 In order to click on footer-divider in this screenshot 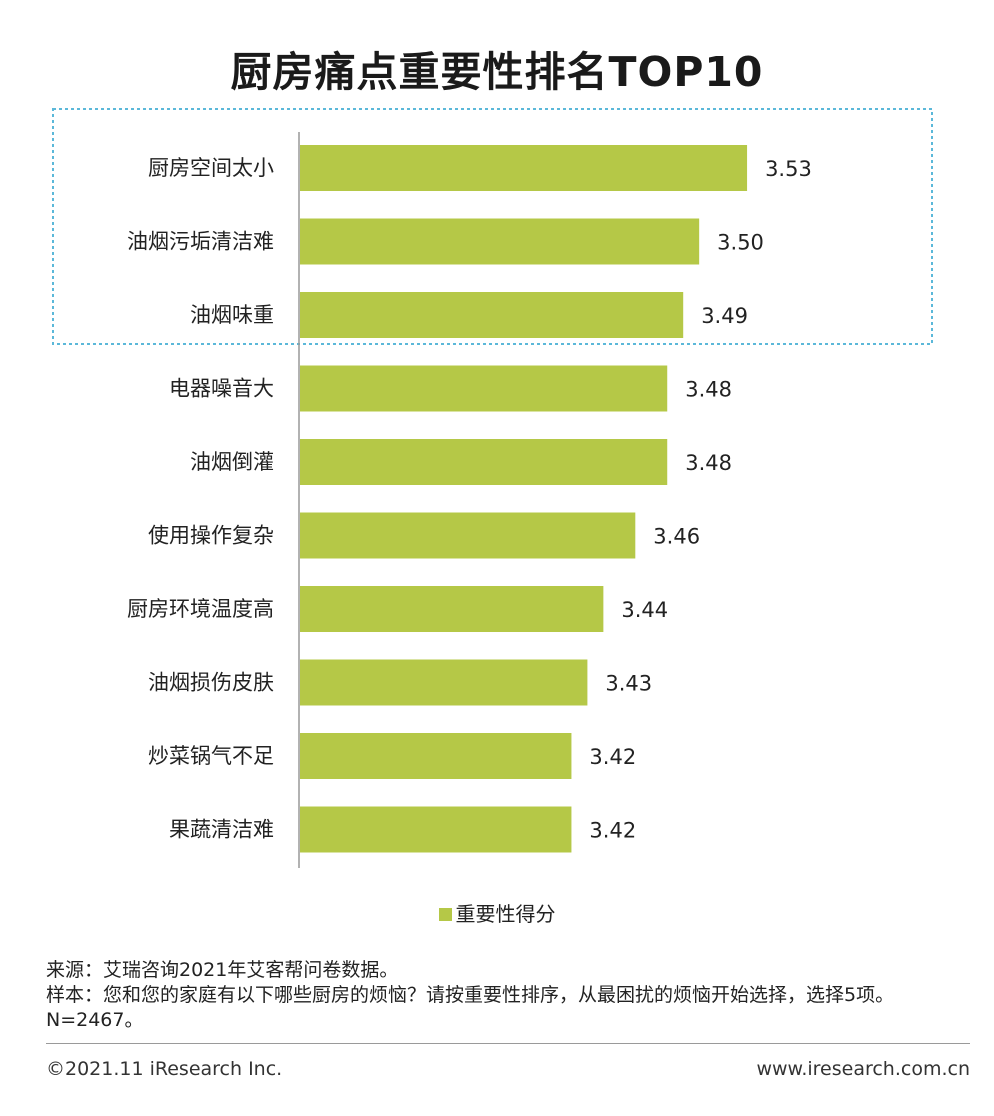, I will do `click(508, 1043)`.